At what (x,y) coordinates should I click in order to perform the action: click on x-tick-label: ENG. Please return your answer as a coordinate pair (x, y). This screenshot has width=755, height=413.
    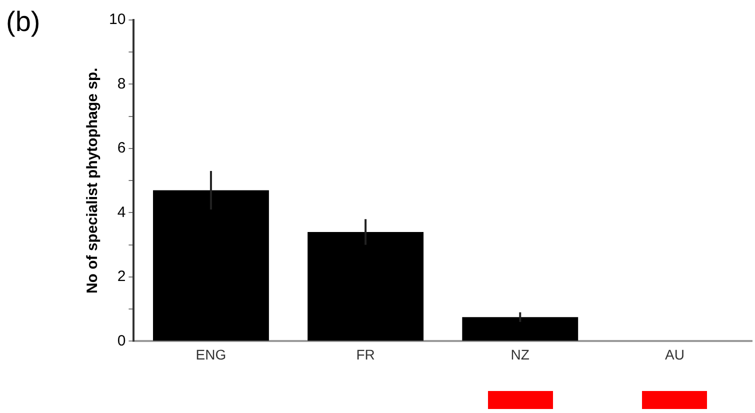
    Looking at the image, I should click on (211, 354).